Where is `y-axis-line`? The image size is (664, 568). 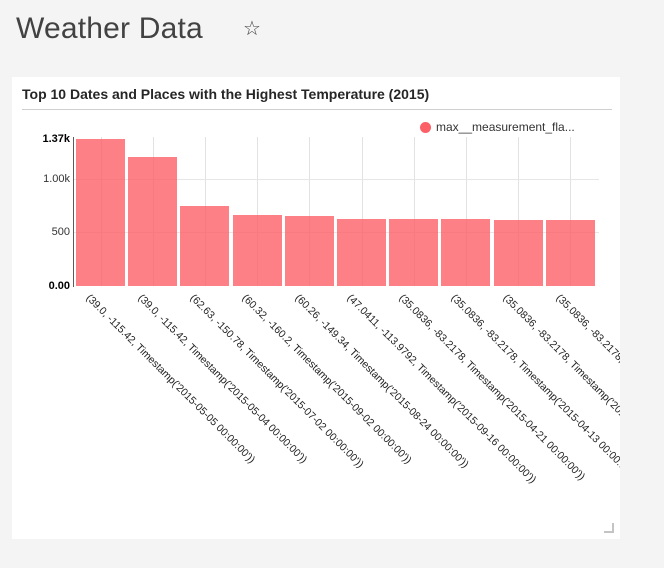
y-axis-line is located at coordinates (73, 212).